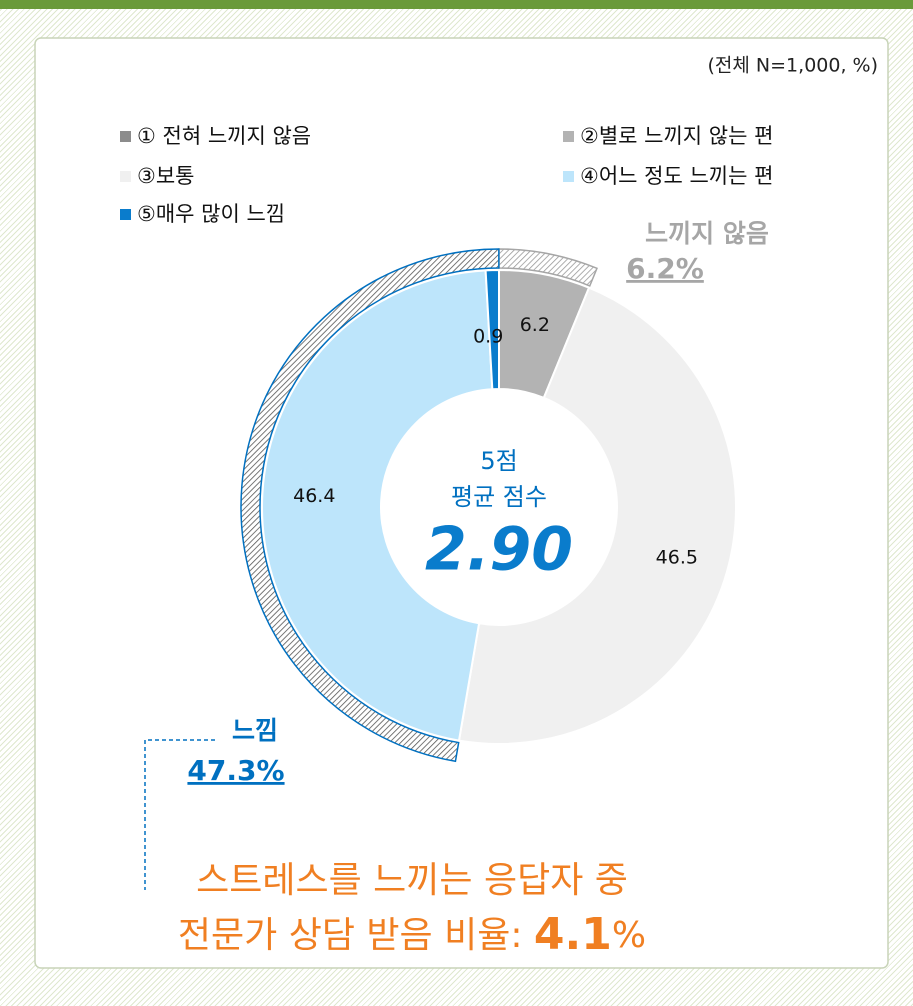 This screenshot has height=1006, width=913. What do you see at coordinates (235, 770) in the screenshot?
I see `group-value: 47.3%` at bounding box center [235, 770].